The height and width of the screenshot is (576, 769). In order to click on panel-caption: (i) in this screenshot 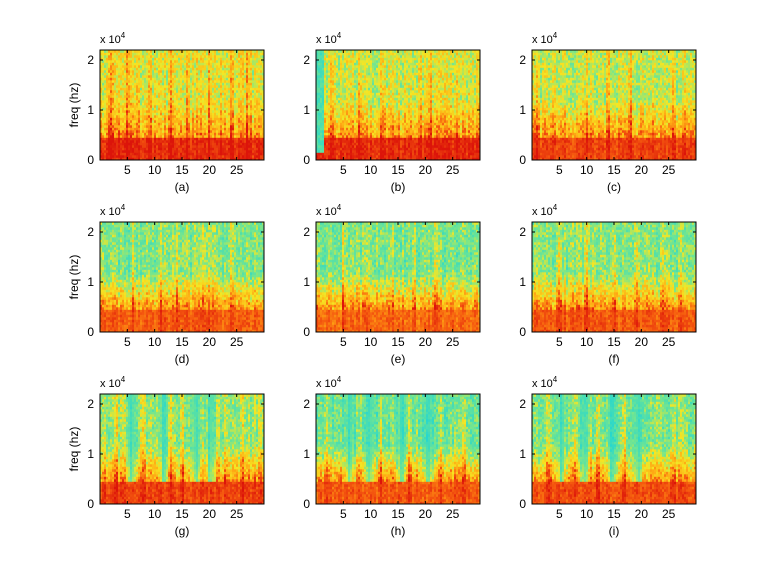, I will do `click(614, 531)`.